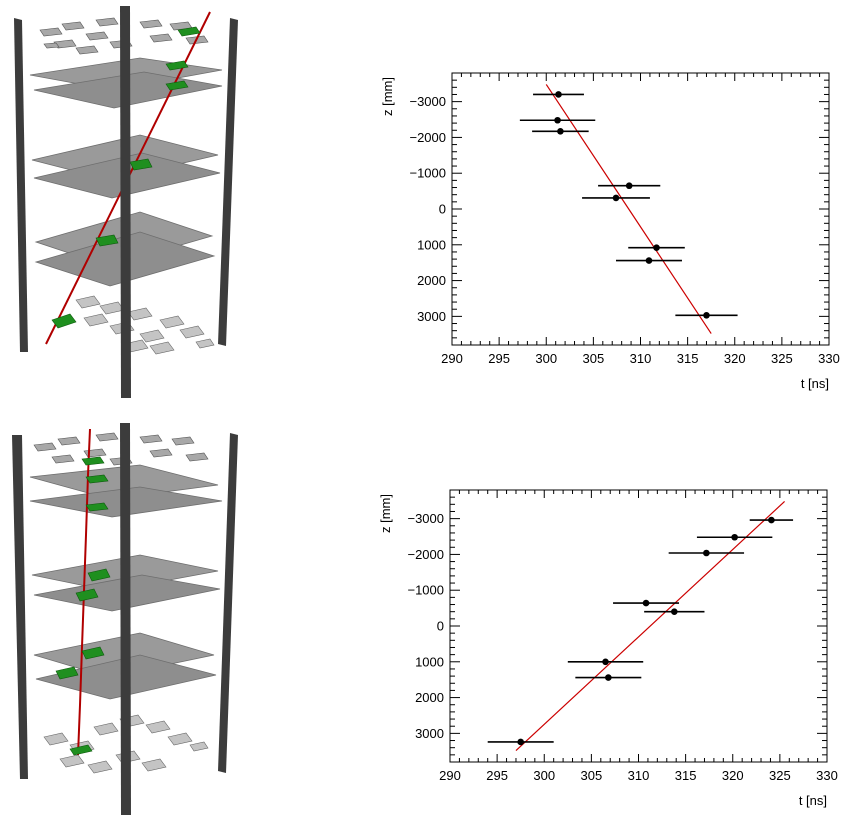  Describe the element at coordinates (145, 325) in the screenshot. I see `detector-bottom-modules` at that location.